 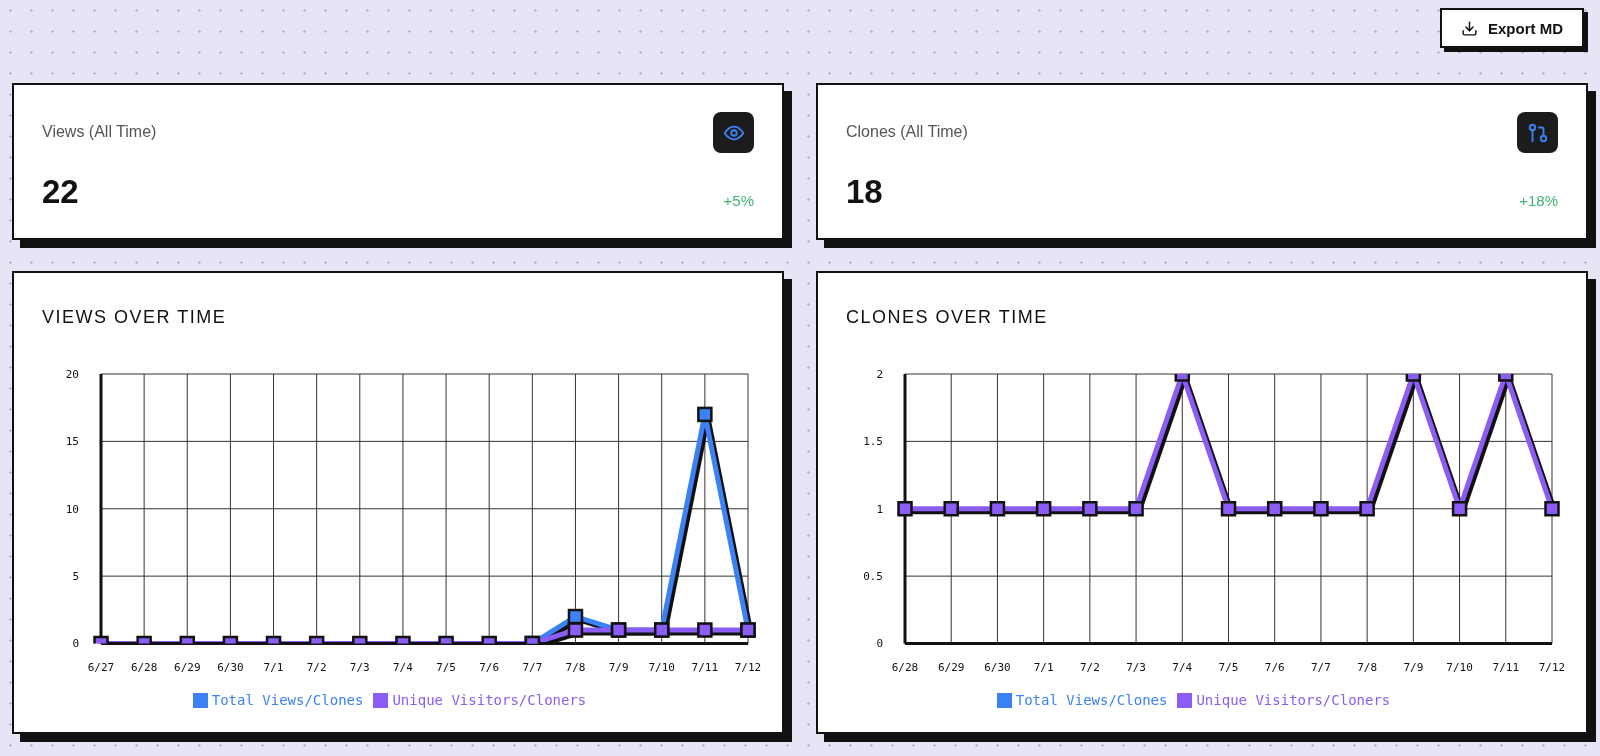 What do you see at coordinates (1538, 200) in the screenshot?
I see `text: +18%` at bounding box center [1538, 200].